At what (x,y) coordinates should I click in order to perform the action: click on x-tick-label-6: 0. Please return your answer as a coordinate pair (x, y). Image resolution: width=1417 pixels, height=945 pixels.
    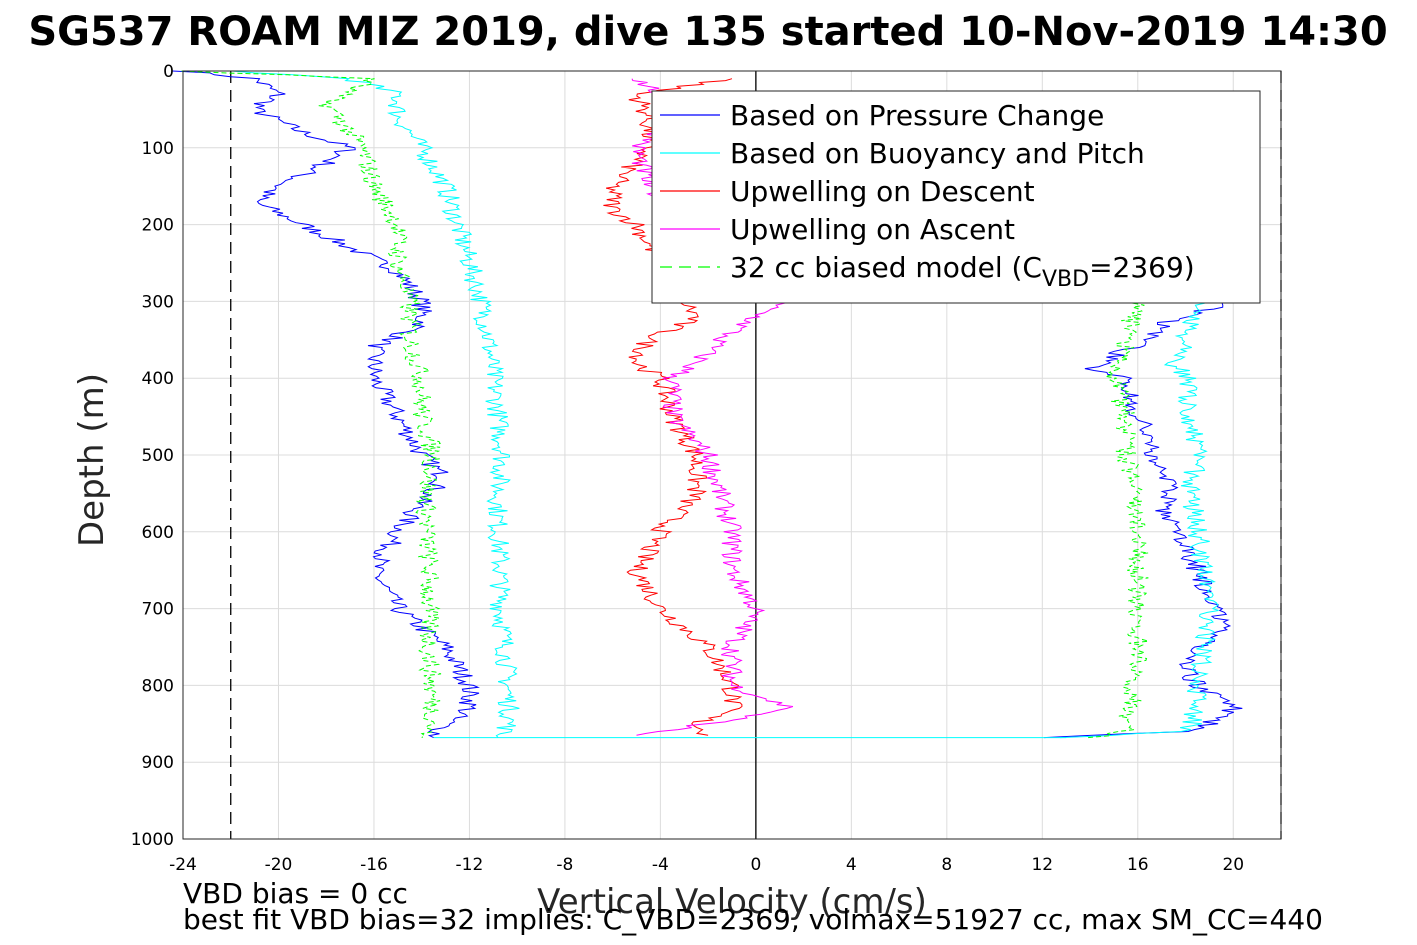
    Looking at the image, I should click on (755, 865).